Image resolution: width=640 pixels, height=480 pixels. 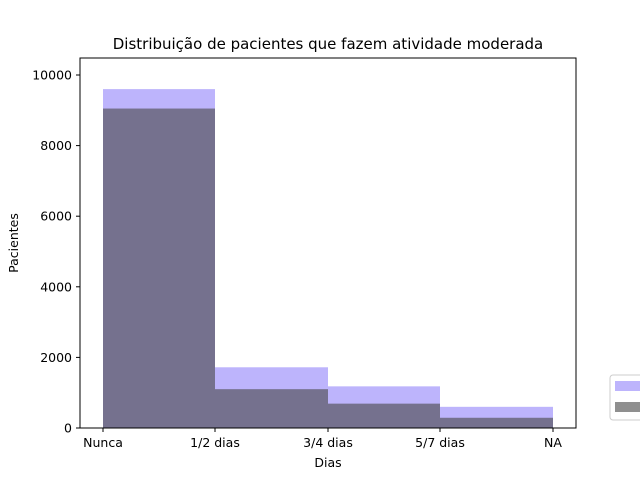 What do you see at coordinates (56, 357) in the screenshot?
I see `y-tick-label: 2000` at bounding box center [56, 357].